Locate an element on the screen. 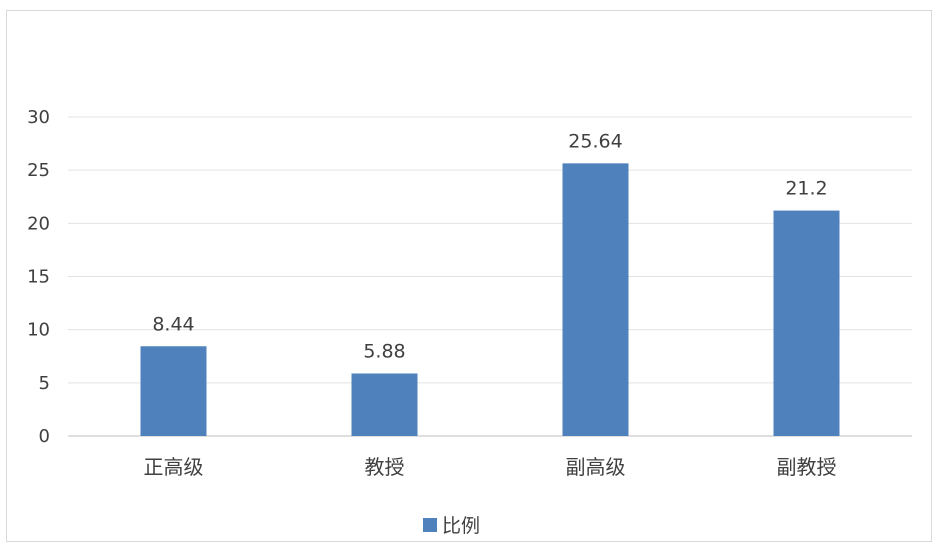 The width and height of the screenshot is (940, 549). y-tick-label: 25 is located at coordinates (38, 170).